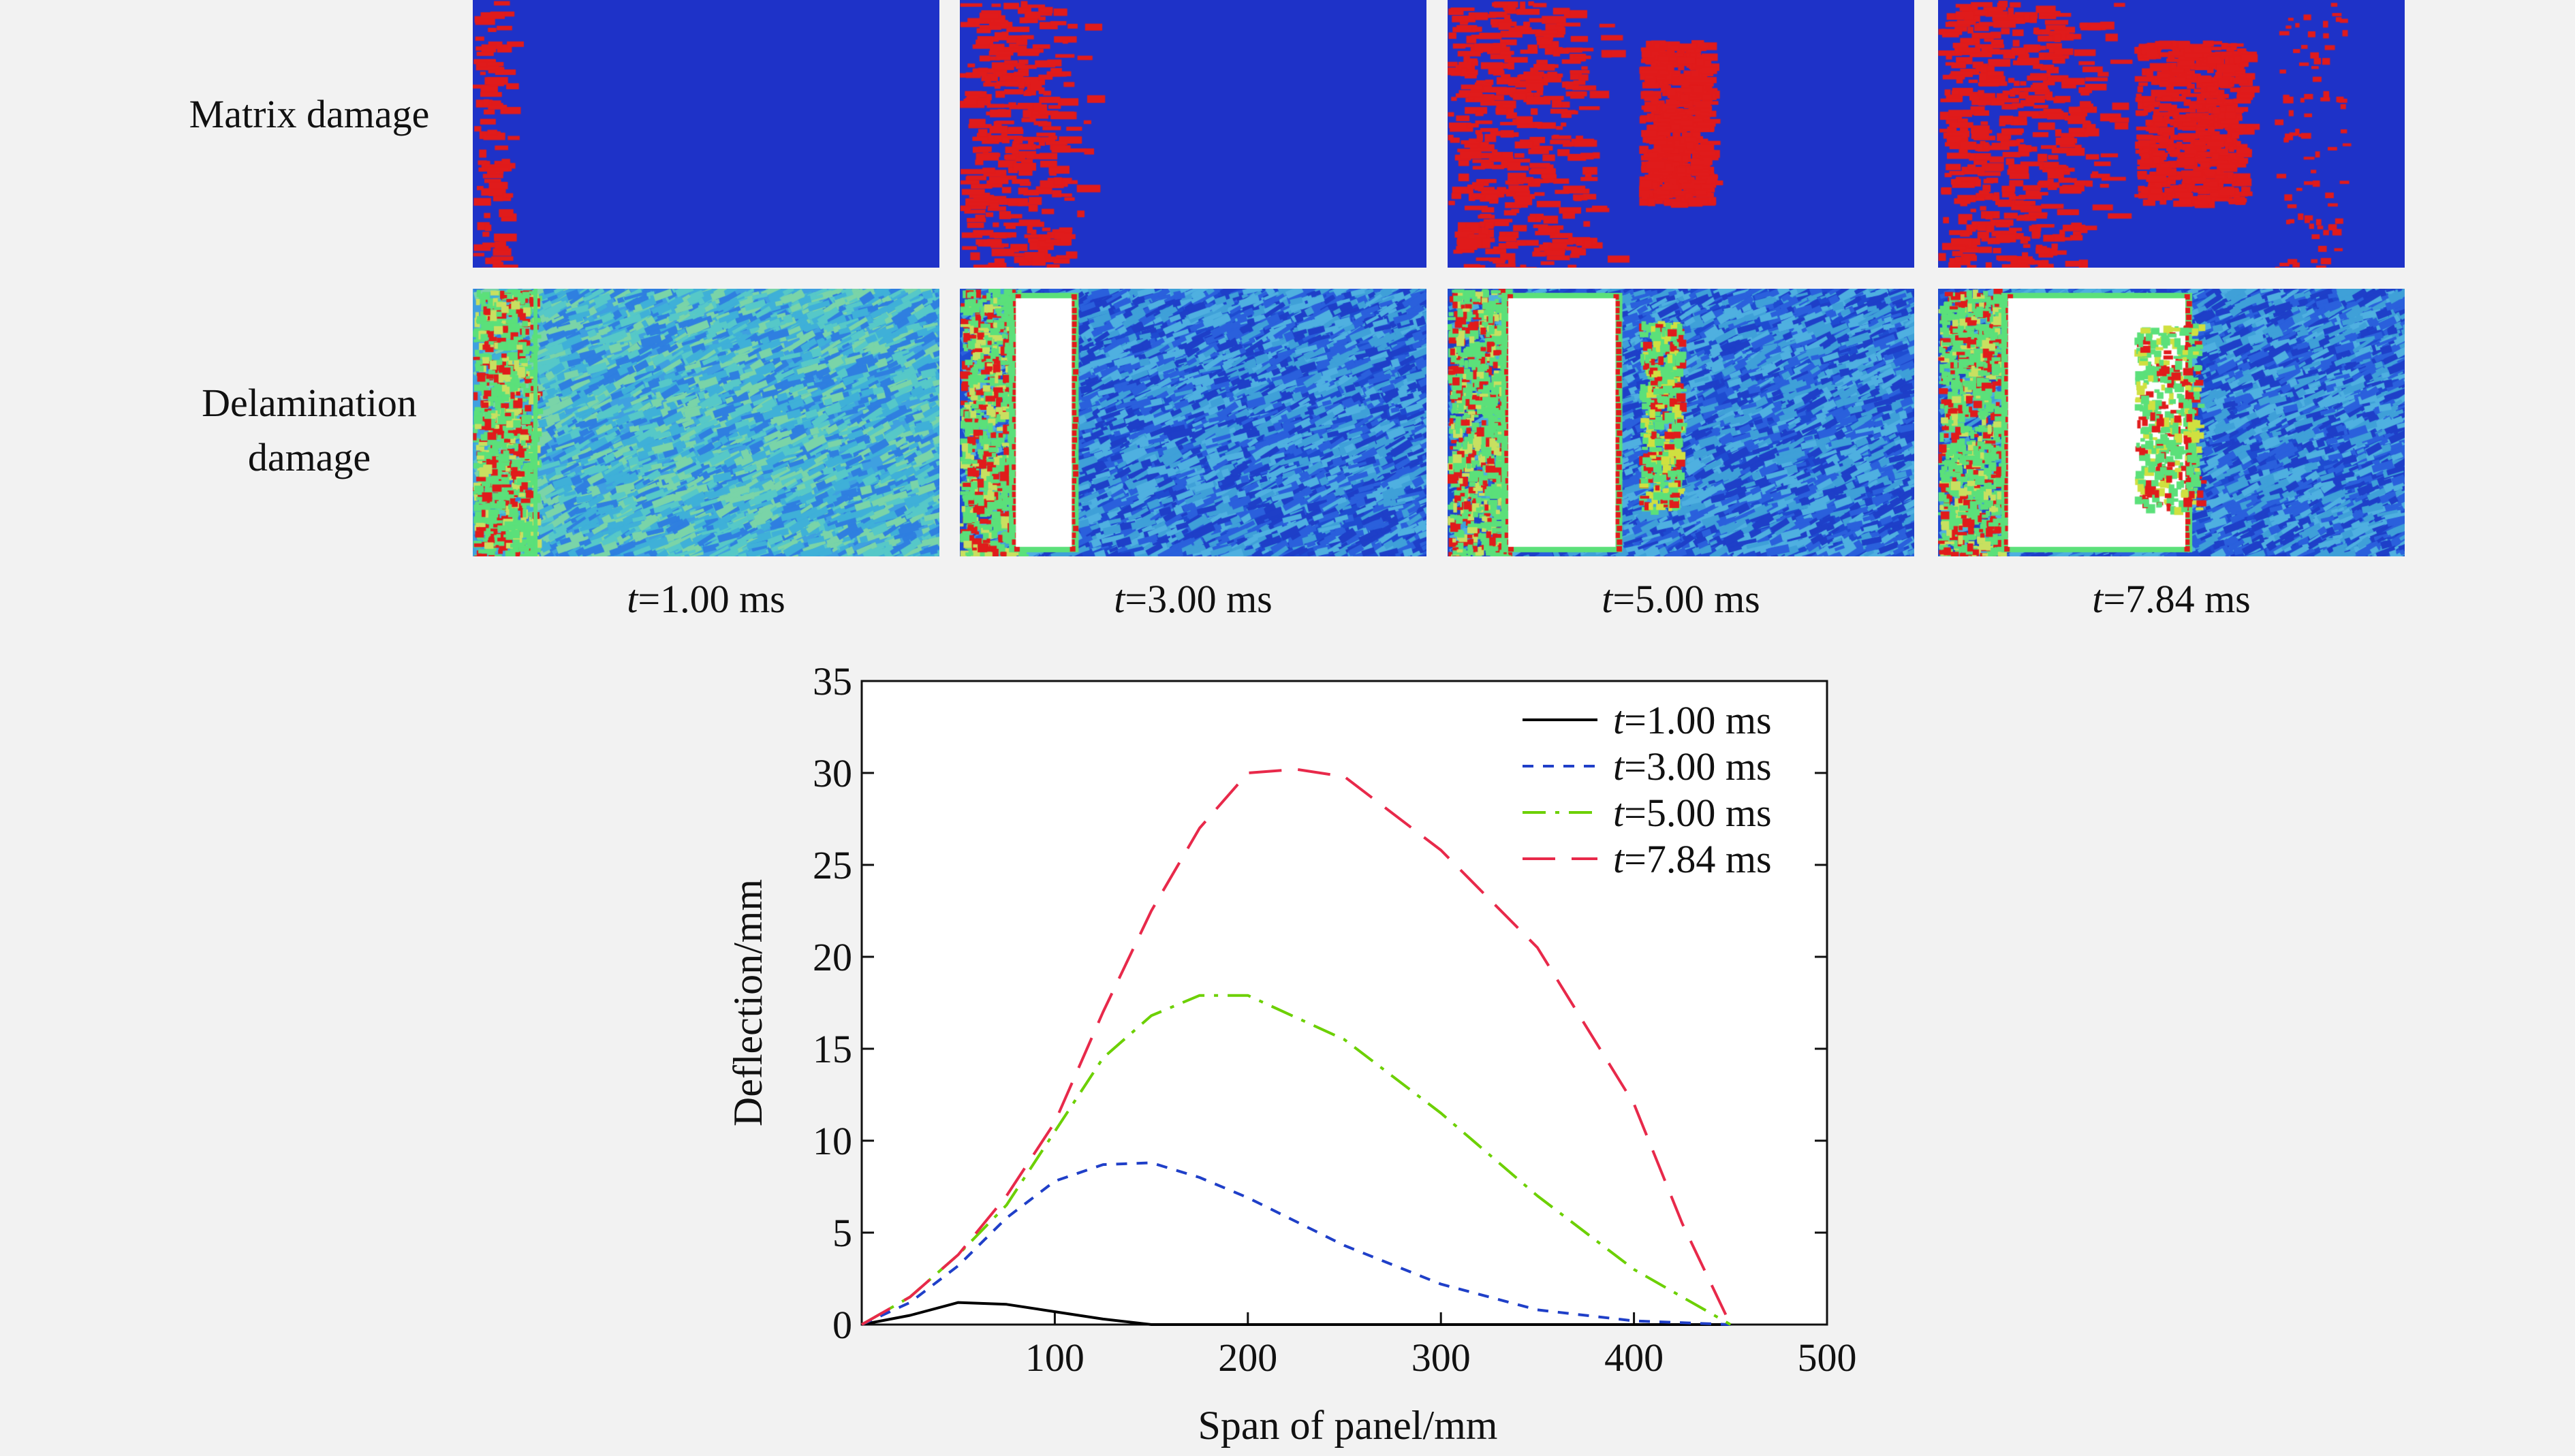 This screenshot has height=1456, width=2575. Describe the element at coordinates (706, 599) in the screenshot. I see `time-label-1: t=1.00 ms` at that location.